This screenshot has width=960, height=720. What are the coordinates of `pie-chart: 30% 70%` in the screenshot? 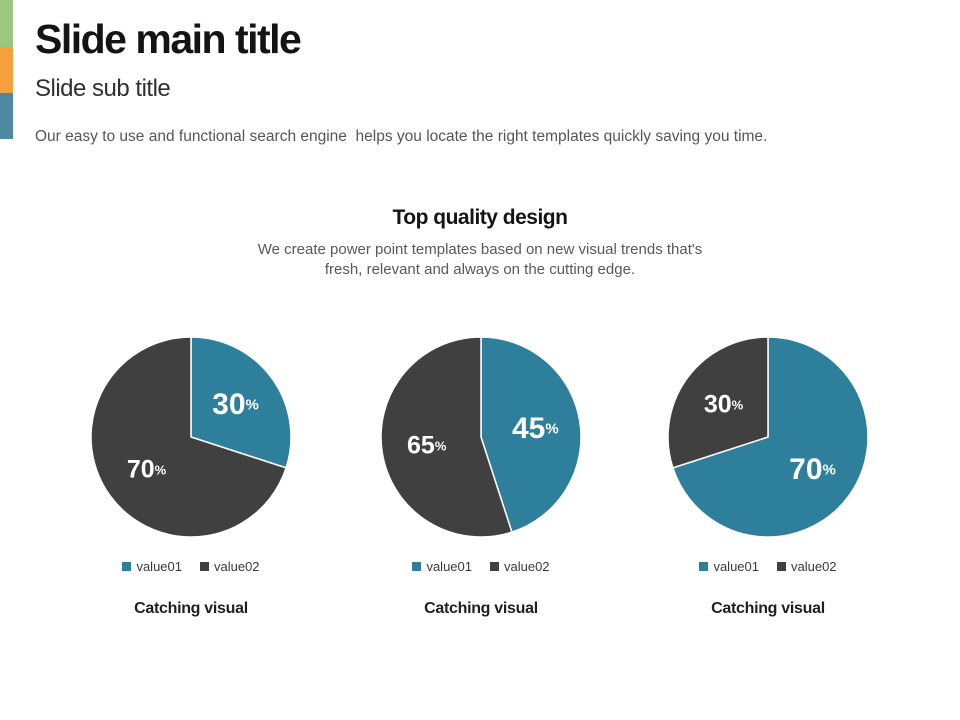 It's located at (191, 437).